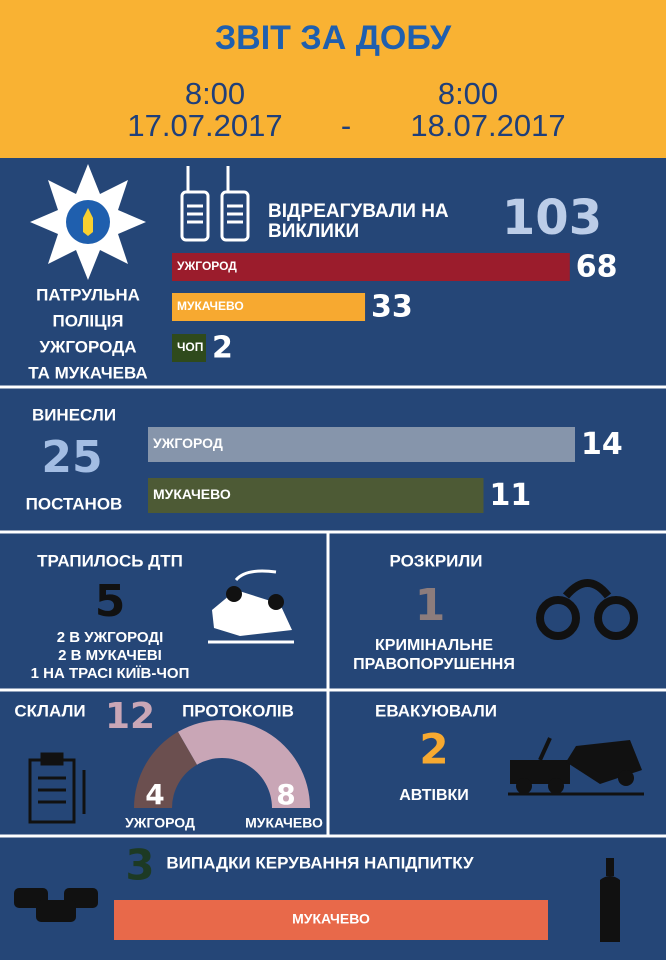  I want to click on drunk-total: 3, so click(139, 865).